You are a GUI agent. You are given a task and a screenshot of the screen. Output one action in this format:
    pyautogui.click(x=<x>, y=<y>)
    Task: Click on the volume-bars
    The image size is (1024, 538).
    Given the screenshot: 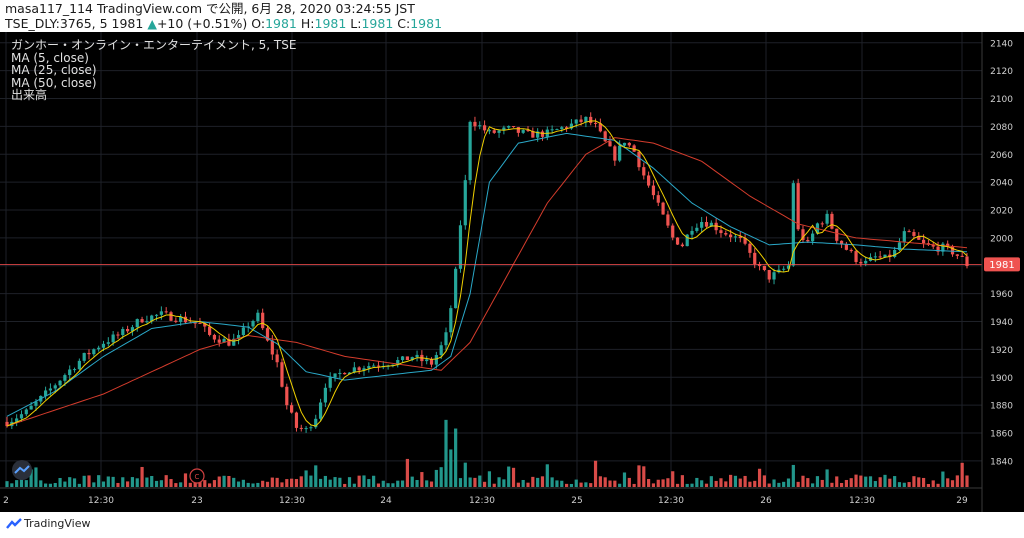 What is the action you would take?
    pyautogui.click(x=487, y=453)
    